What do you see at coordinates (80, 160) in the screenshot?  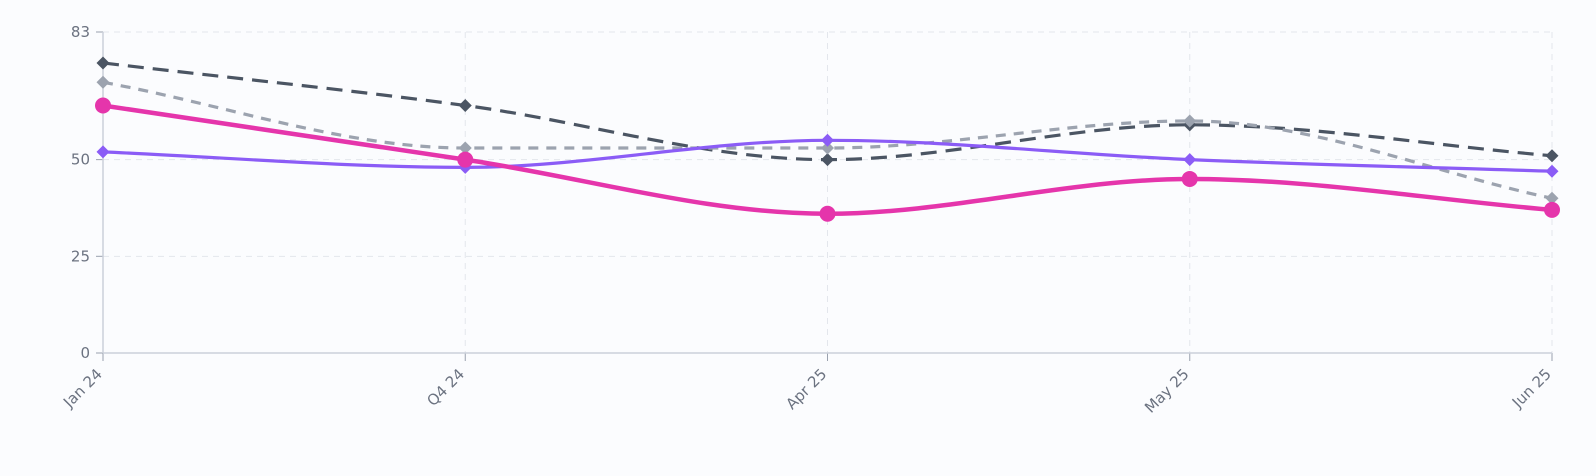 I see `y-tick-label: 50` at bounding box center [80, 160].